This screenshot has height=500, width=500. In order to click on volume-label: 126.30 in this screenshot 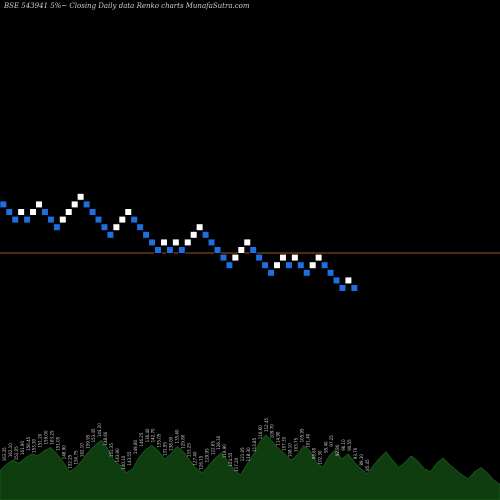, I will do `click(218, 442)`.